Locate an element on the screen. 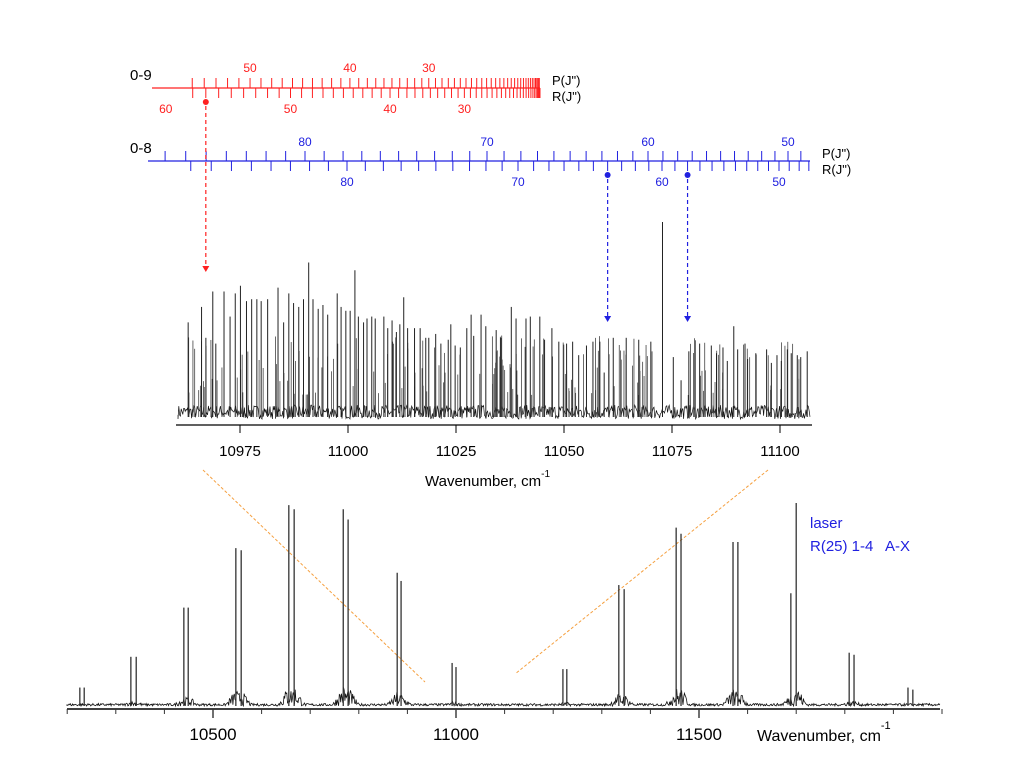  overview-x-tick-label: 11500 is located at coordinates (699, 734).